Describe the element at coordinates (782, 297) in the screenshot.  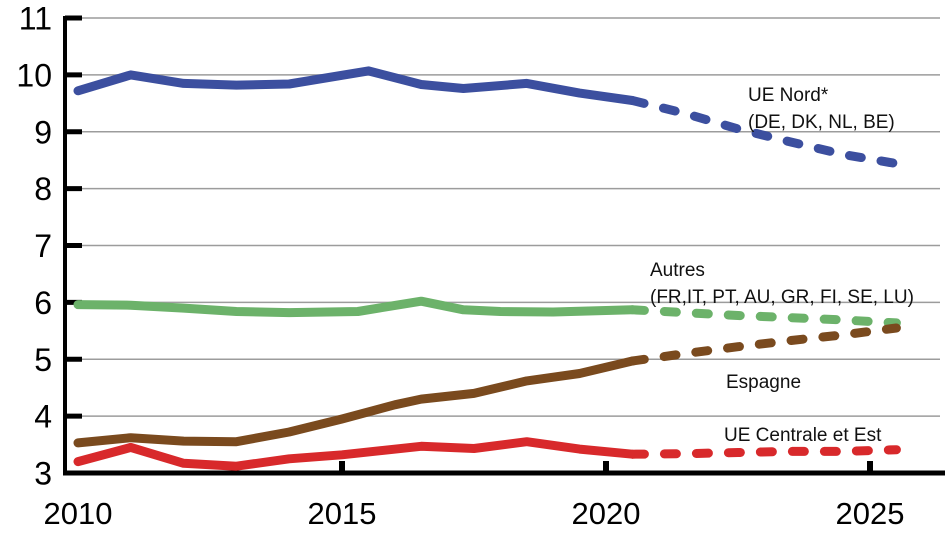
I see `label-autres: (FR,IT, PT, AU, GR, FI, SE, LU)` at that location.